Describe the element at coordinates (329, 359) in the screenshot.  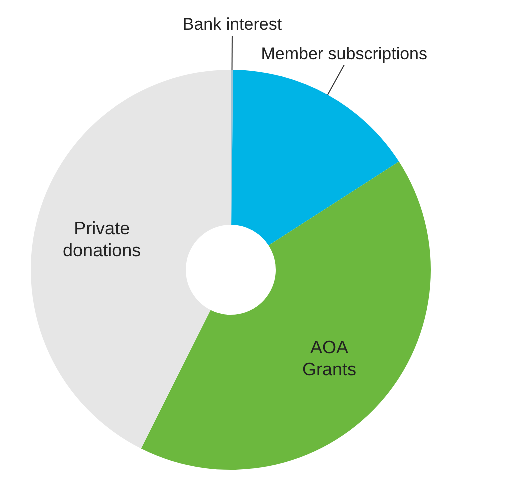
I see `slice-label: AOA Grants` at that location.